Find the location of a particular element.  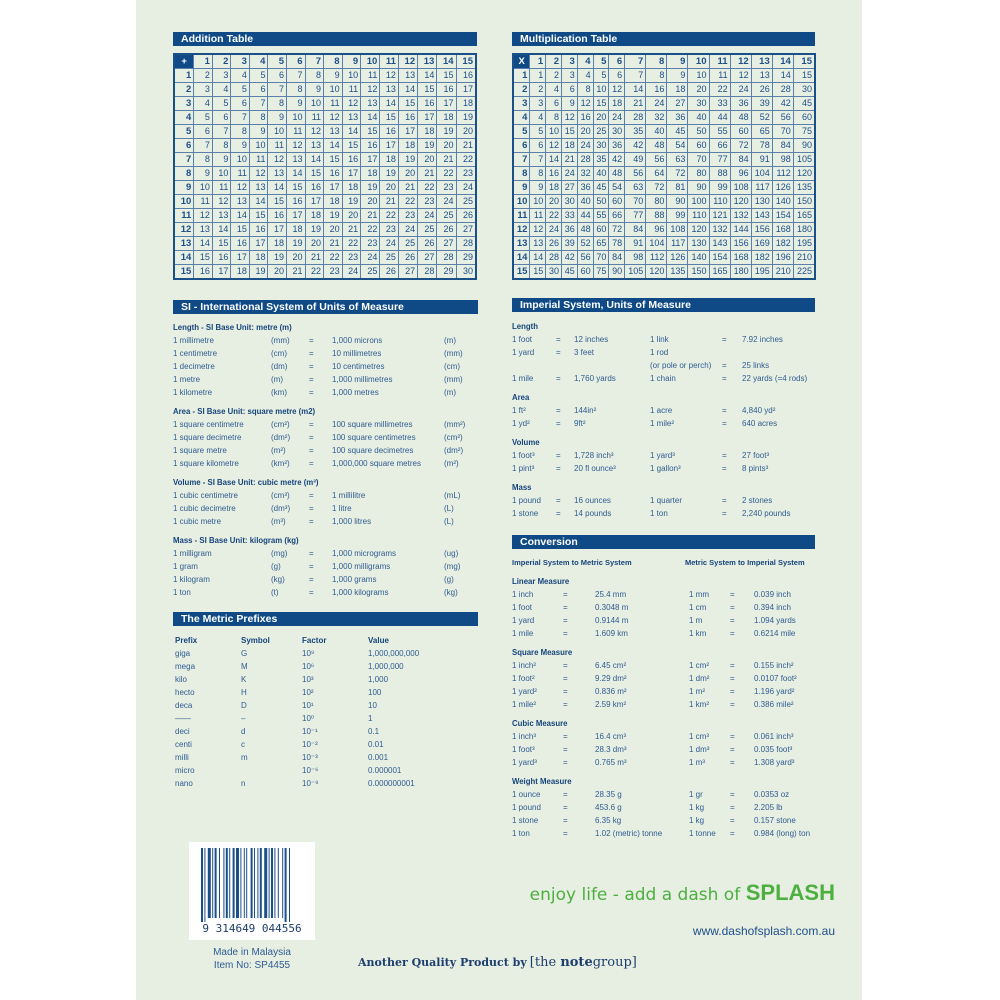

cell: 1 quarter is located at coordinates (666, 500).